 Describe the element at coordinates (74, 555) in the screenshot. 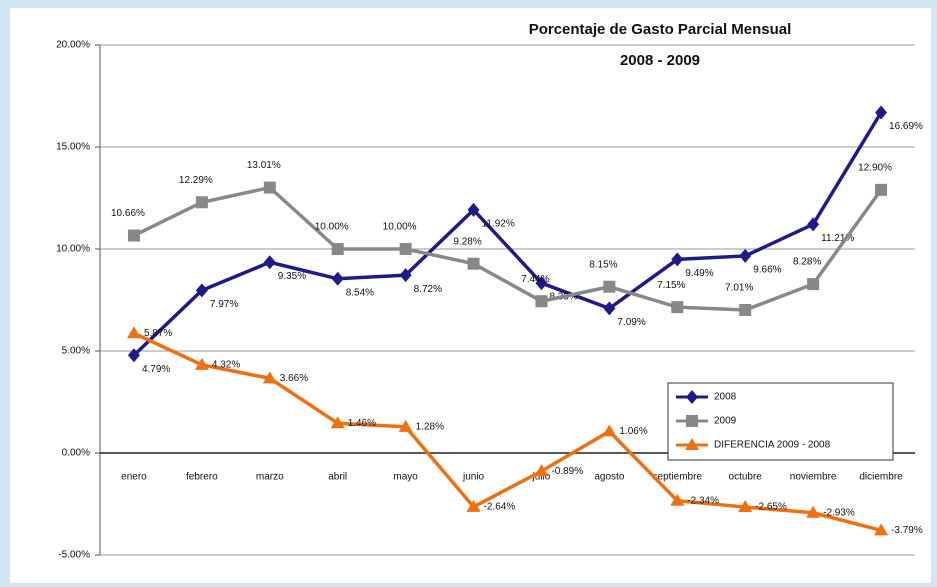

I see `y-tick-label: -5.00%` at that location.